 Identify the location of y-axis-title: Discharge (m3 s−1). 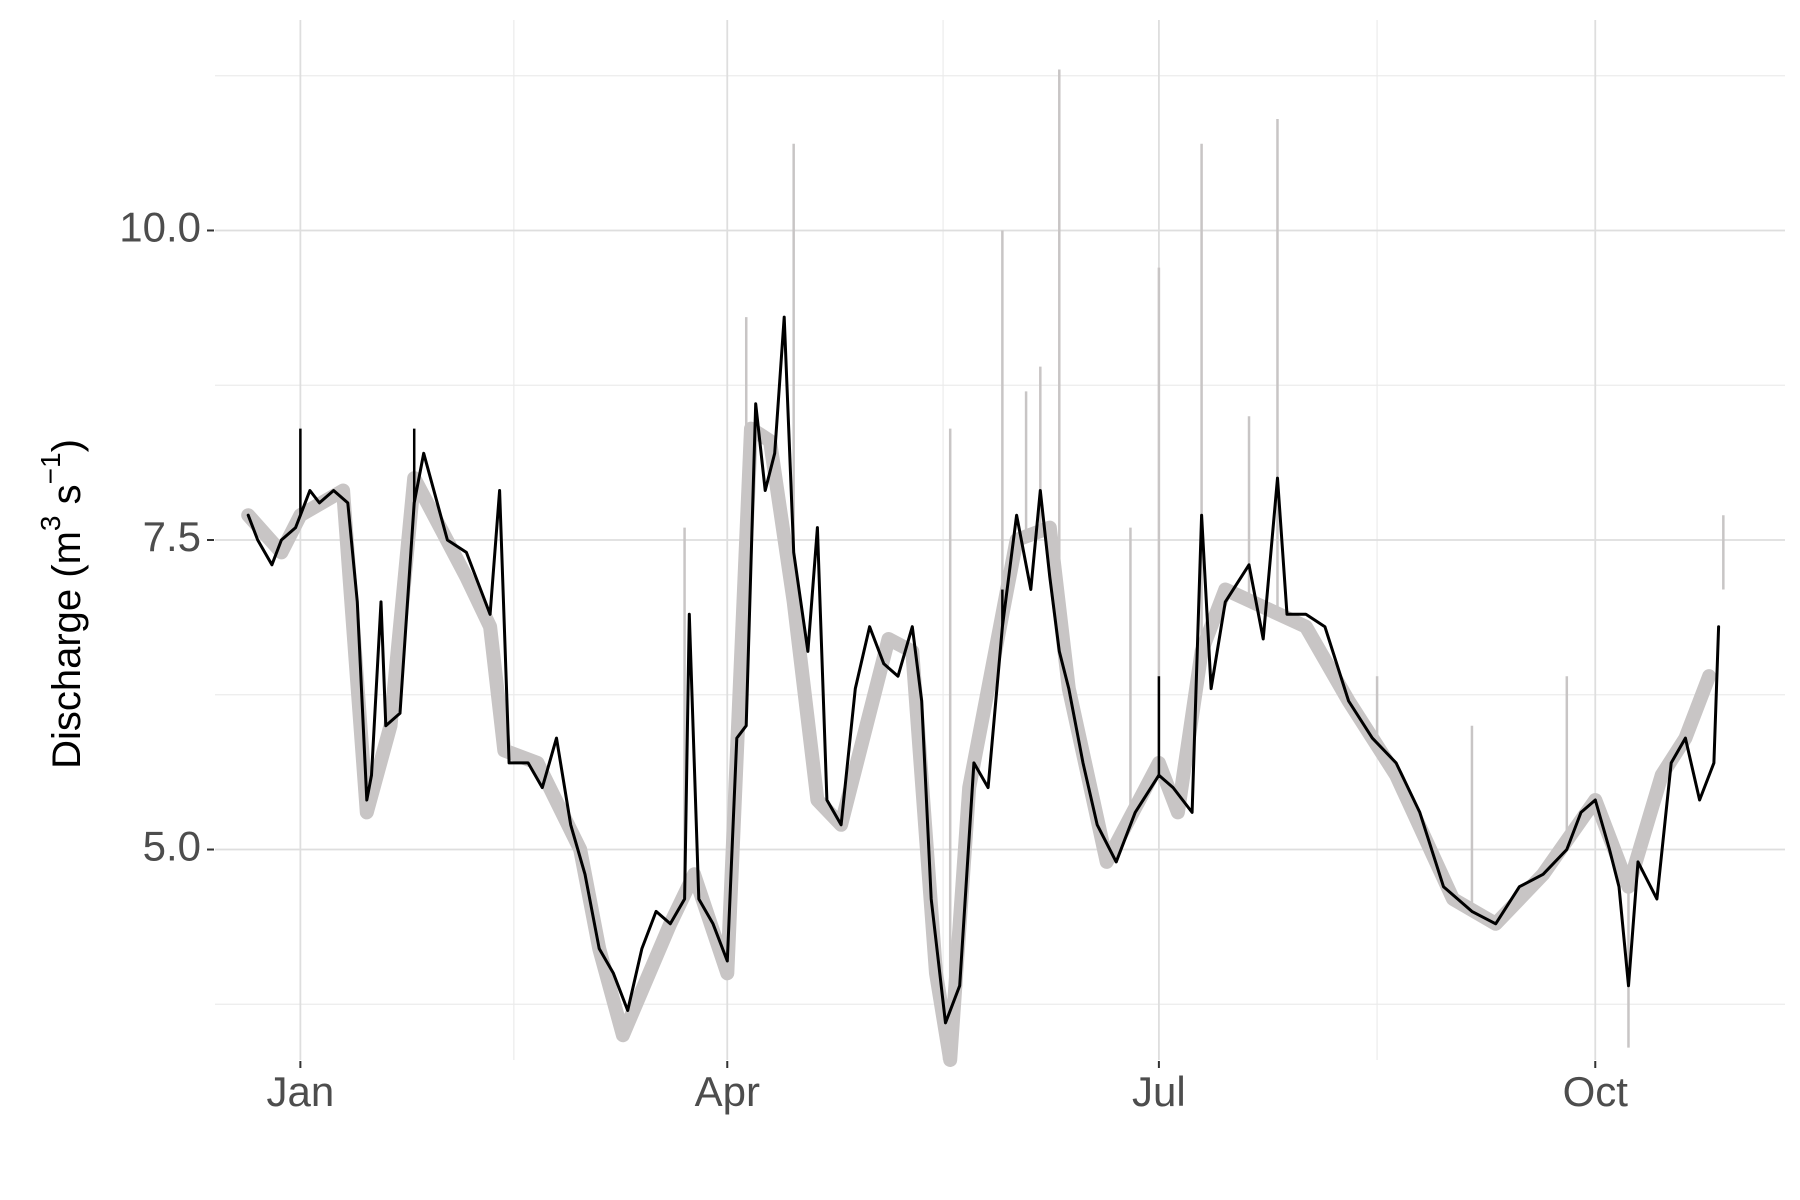
(61, 604).